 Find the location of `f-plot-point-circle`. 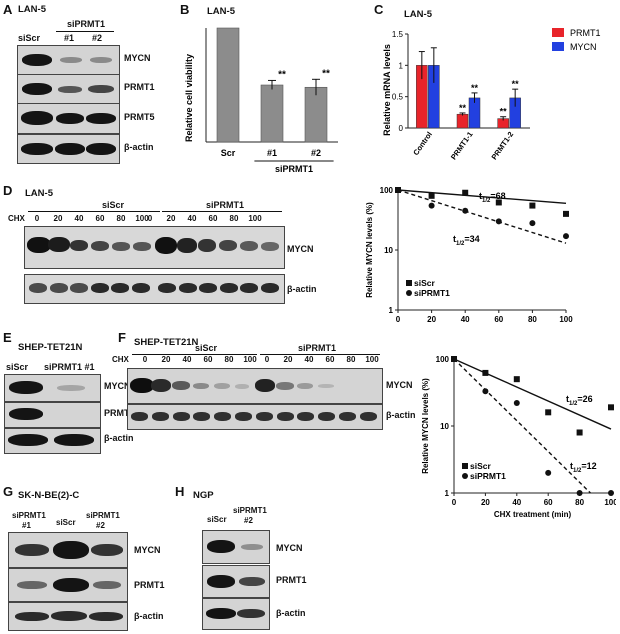

f-plot-point-circle is located at coordinates (454, 359).